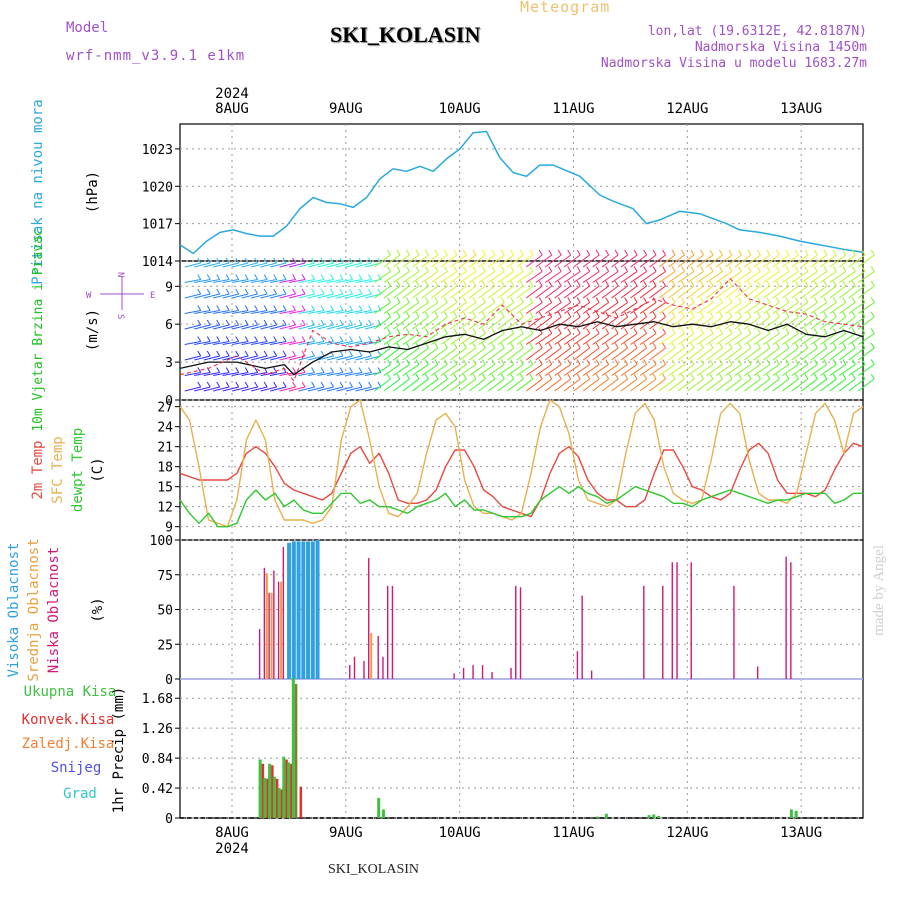  I want to click on y-tick-label: 25, so click(165, 645).